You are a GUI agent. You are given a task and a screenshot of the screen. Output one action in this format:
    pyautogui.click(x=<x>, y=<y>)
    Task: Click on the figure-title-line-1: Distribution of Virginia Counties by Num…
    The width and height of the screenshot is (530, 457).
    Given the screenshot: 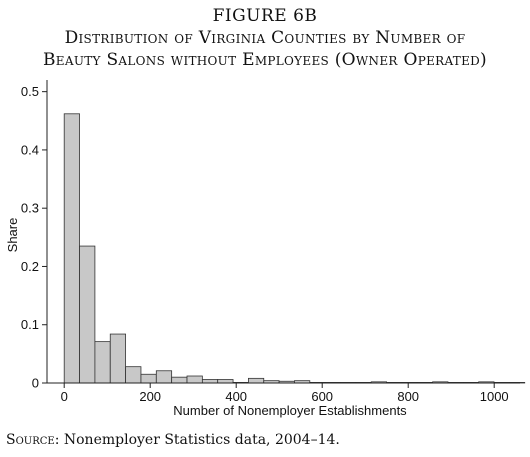 What is the action you would take?
    pyautogui.click(x=265, y=38)
    